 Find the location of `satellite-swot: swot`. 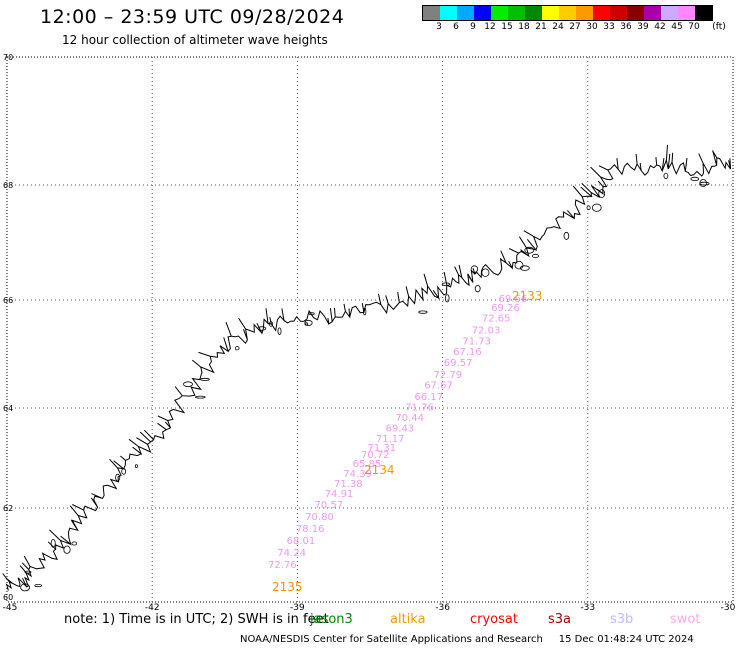

satellite-swot: swot is located at coordinates (685, 619).